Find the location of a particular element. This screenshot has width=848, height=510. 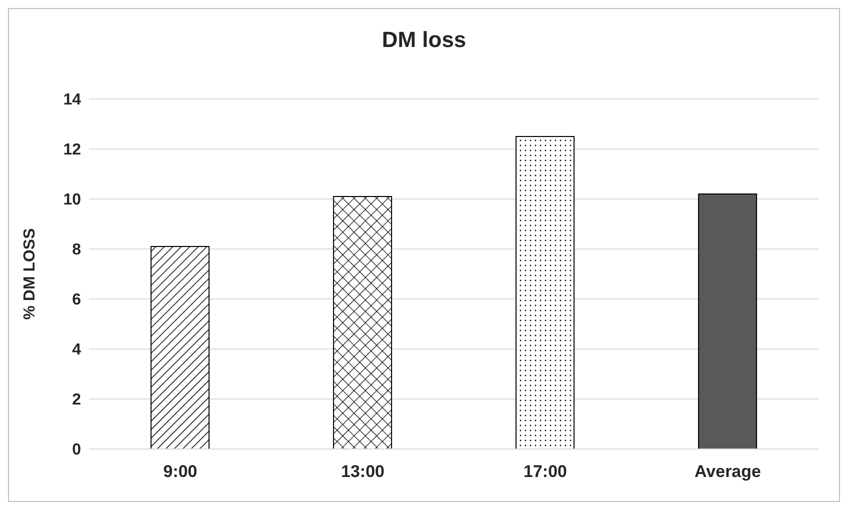

y-tick-label: 8 is located at coordinates (77, 250).